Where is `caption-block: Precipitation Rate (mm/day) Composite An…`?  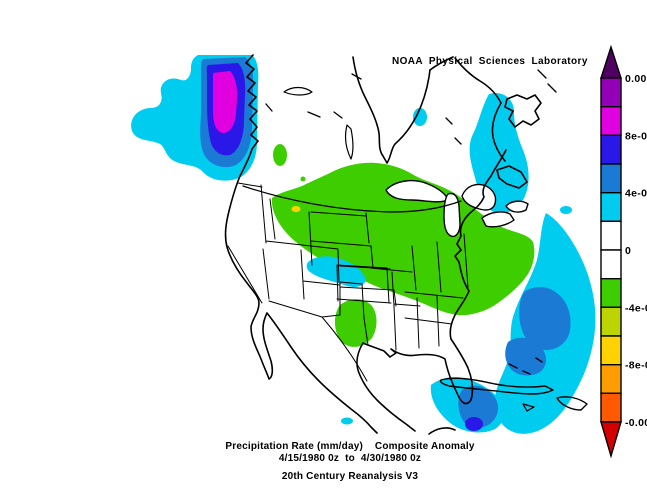
caption-block: Precipitation Rate (mm/day) Composite An… is located at coordinates (338, 462).